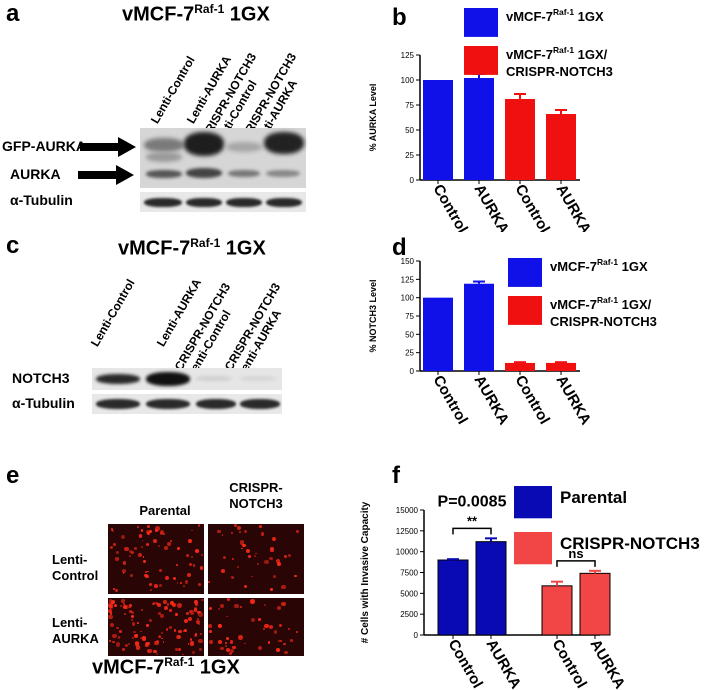 The height and width of the screenshot is (690, 709). Describe the element at coordinates (196, 14) in the screenshot. I see `panel-a-title: vMCF-7Raf-1 1GX` at that location.